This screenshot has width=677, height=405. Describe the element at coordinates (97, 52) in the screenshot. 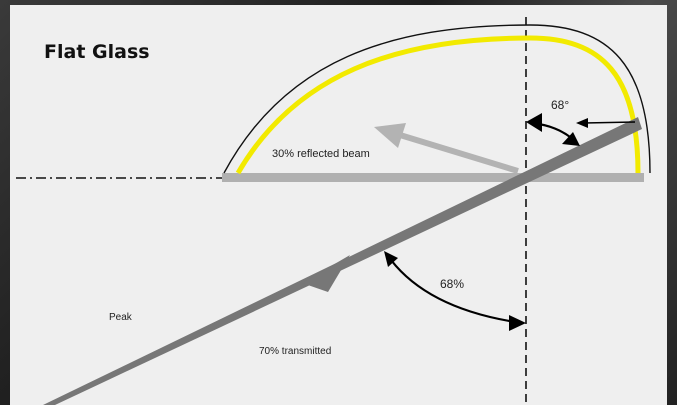

I see `page-title: Flat Glass` at that location.